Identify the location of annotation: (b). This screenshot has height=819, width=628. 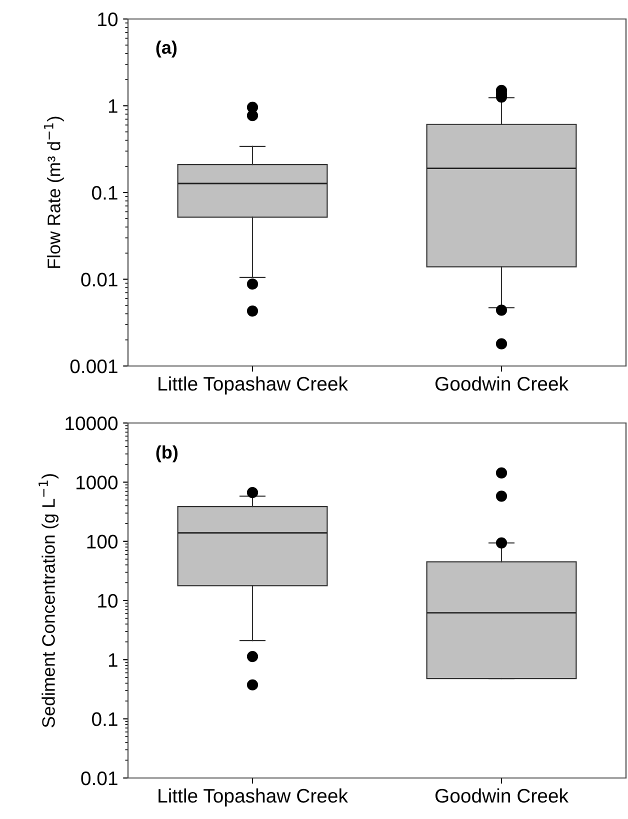
(167, 453).